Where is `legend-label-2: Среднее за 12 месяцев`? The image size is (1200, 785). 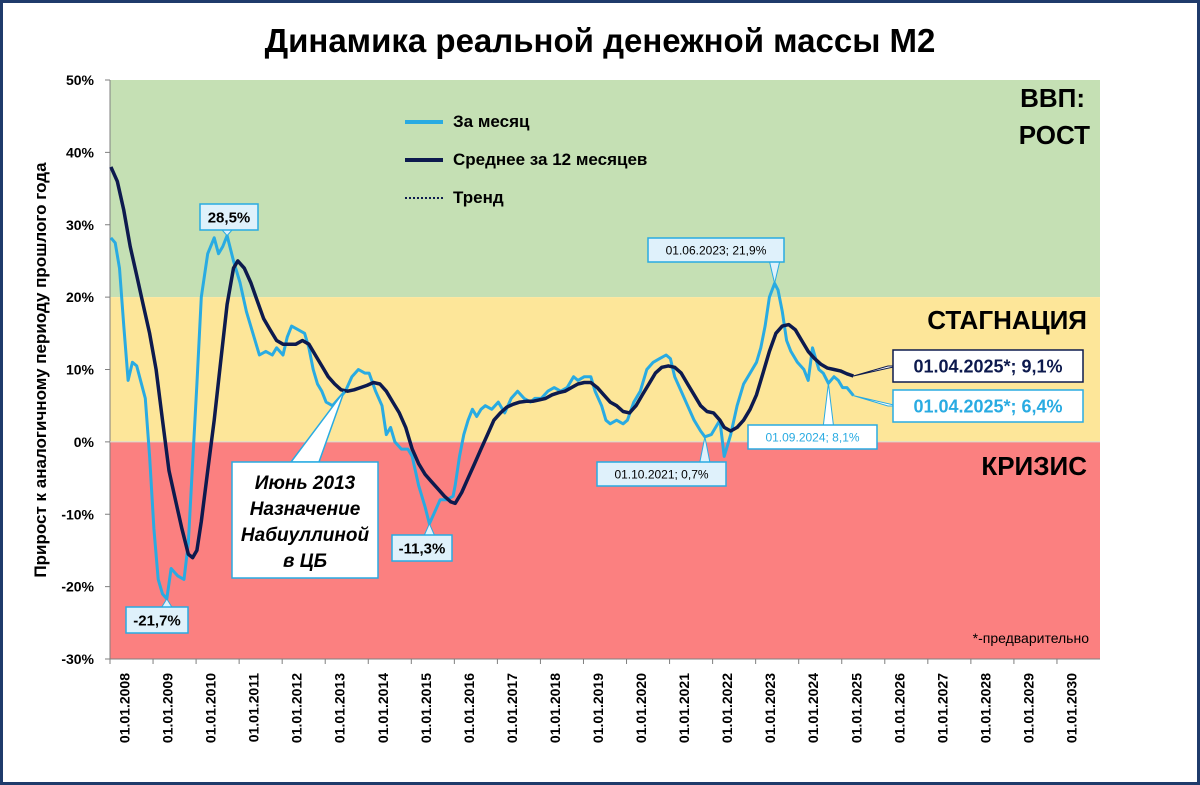
legend-label-2: Среднее за 12 месяцев is located at coordinates (550, 159).